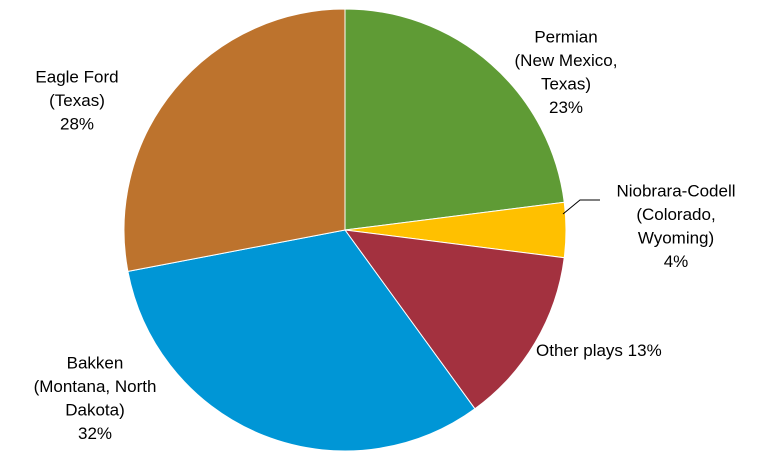 This screenshot has width=779, height=456. Describe the element at coordinates (95, 409) in the screenshot. I see `category-label: Dakota)` at that location.